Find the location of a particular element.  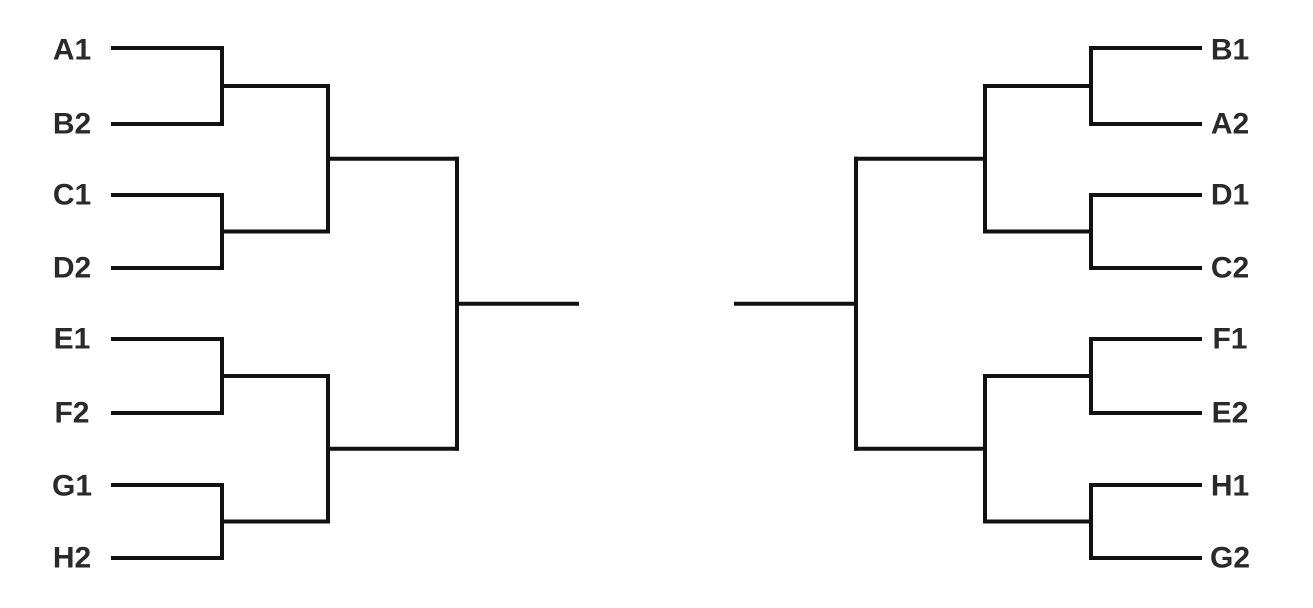

left-team-7: G1 is located at coordinates (72, 486).